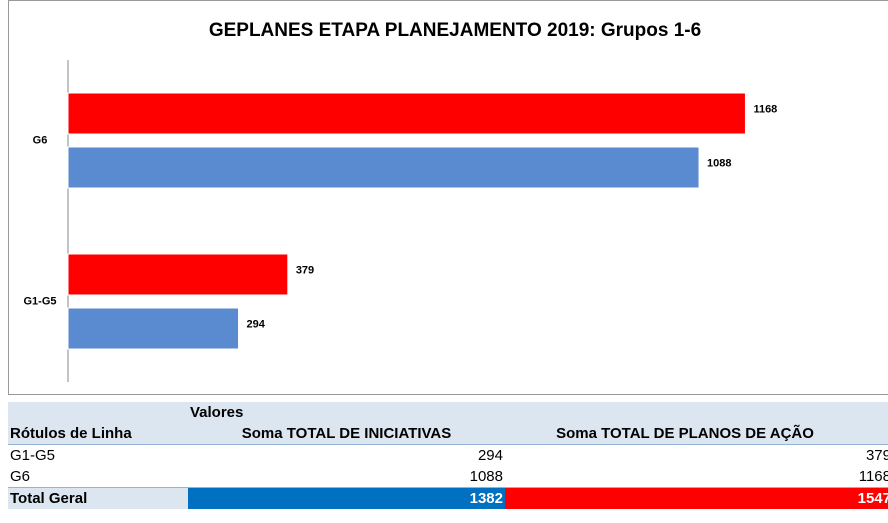 The height and width of the screenshot is (523, 888). I want to click on category-label: G6, so click(40, 140).